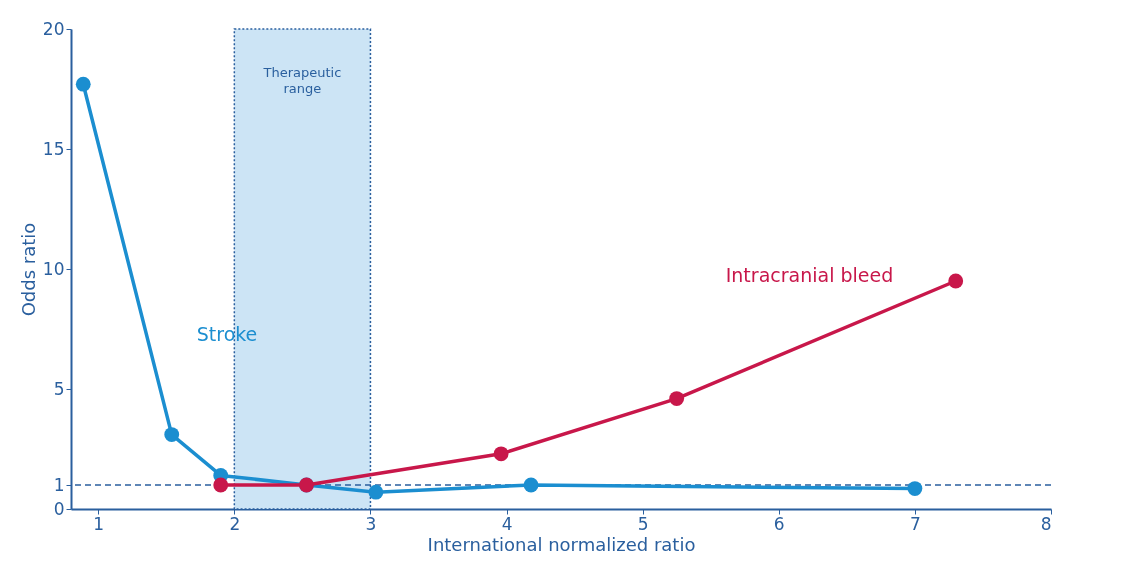 Image resolution: width=1142 pixels, height=585 pixels. I want to click on y-tick-label: 15, so click(53, 148).